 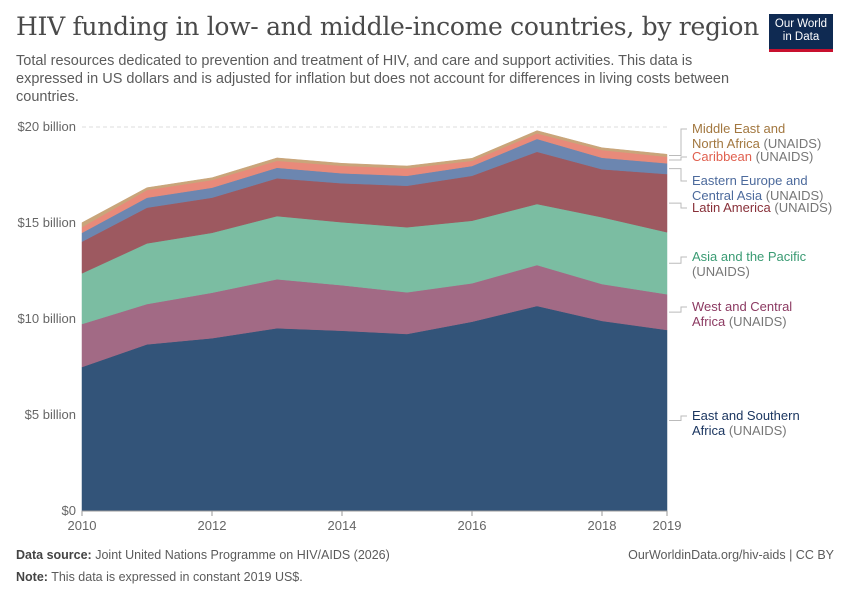 I want to click on source-label: Data source:, so click(x=54, y=555).